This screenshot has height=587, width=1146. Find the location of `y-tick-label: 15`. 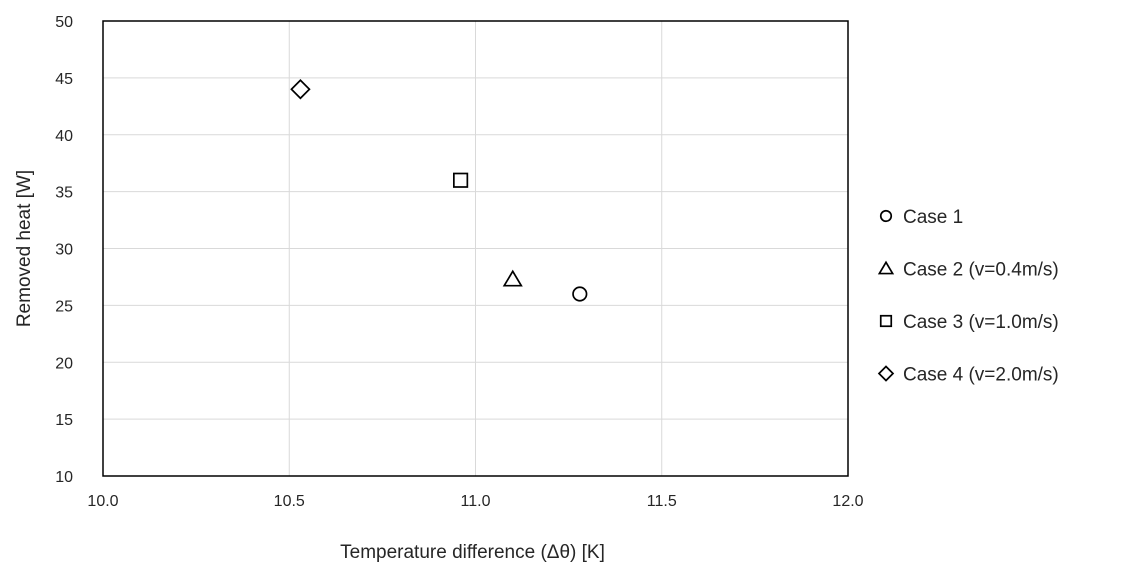

y-tick-label: 15 is located at coordinates (64, 420).